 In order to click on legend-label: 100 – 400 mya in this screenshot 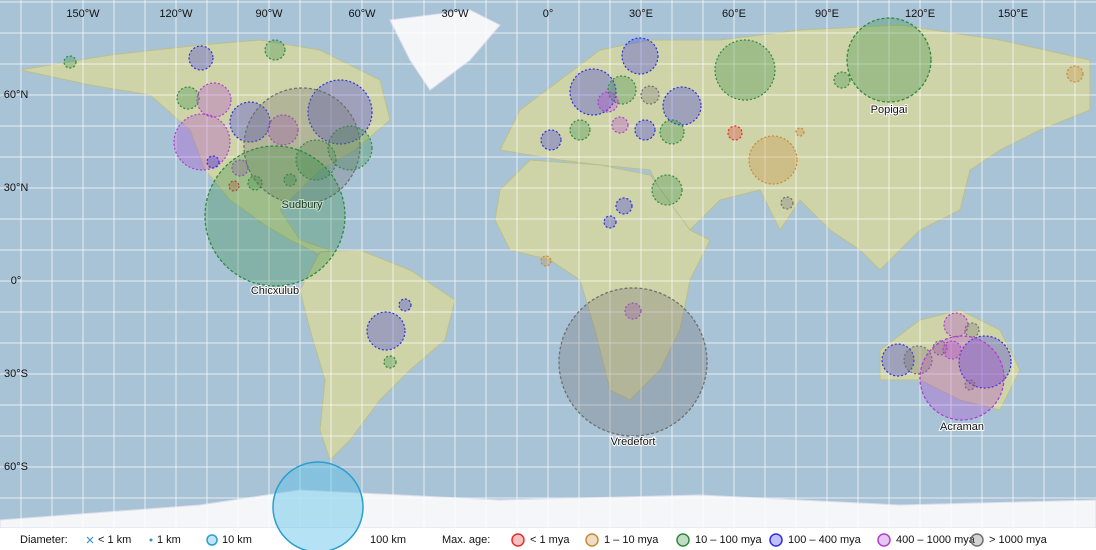, I will do `click(825, 540)`.